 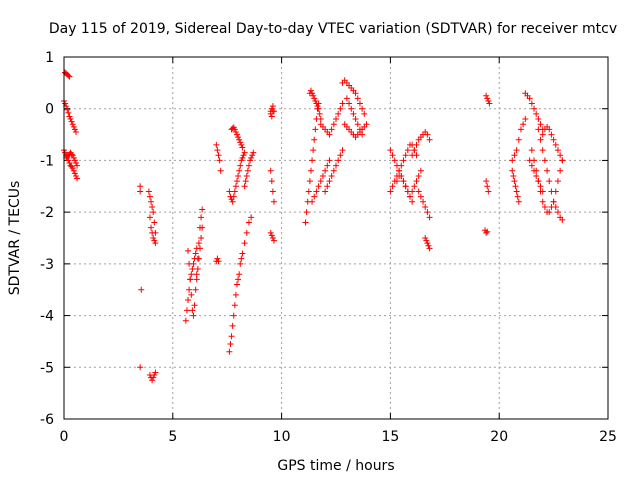 I want to click on y-tick-label: -4, so click(x=47, y=317).